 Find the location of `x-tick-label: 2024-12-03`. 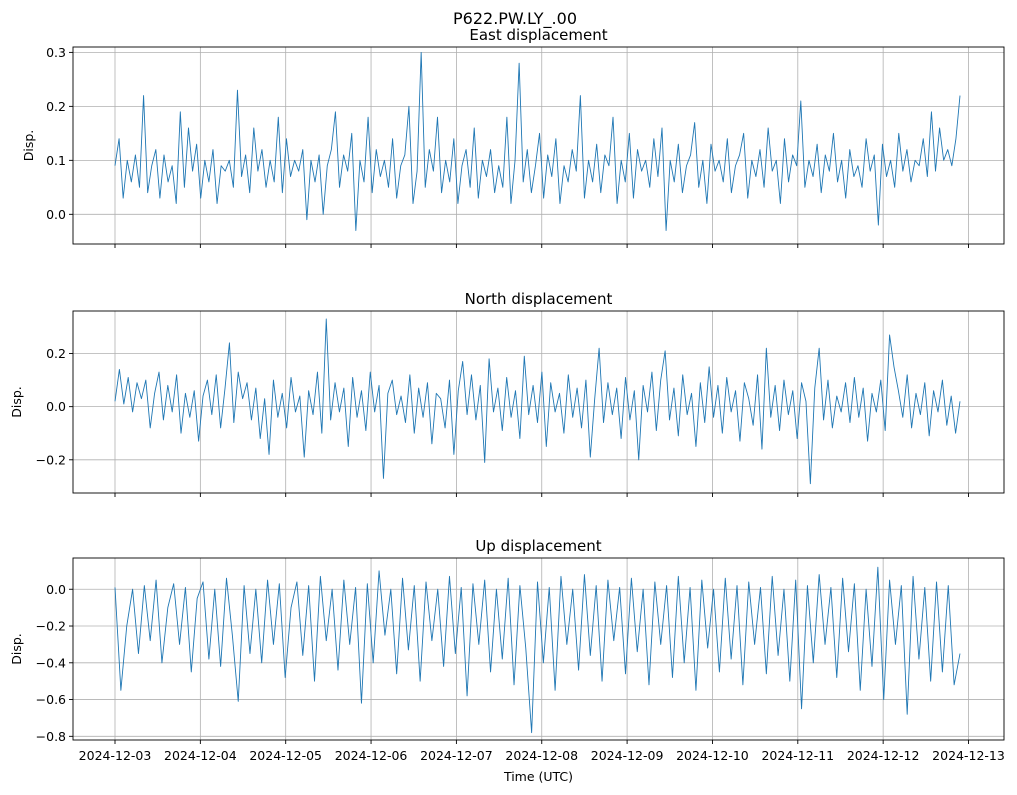

x-tick-label: 2024-12-03 is located at coordinates (115, 755).